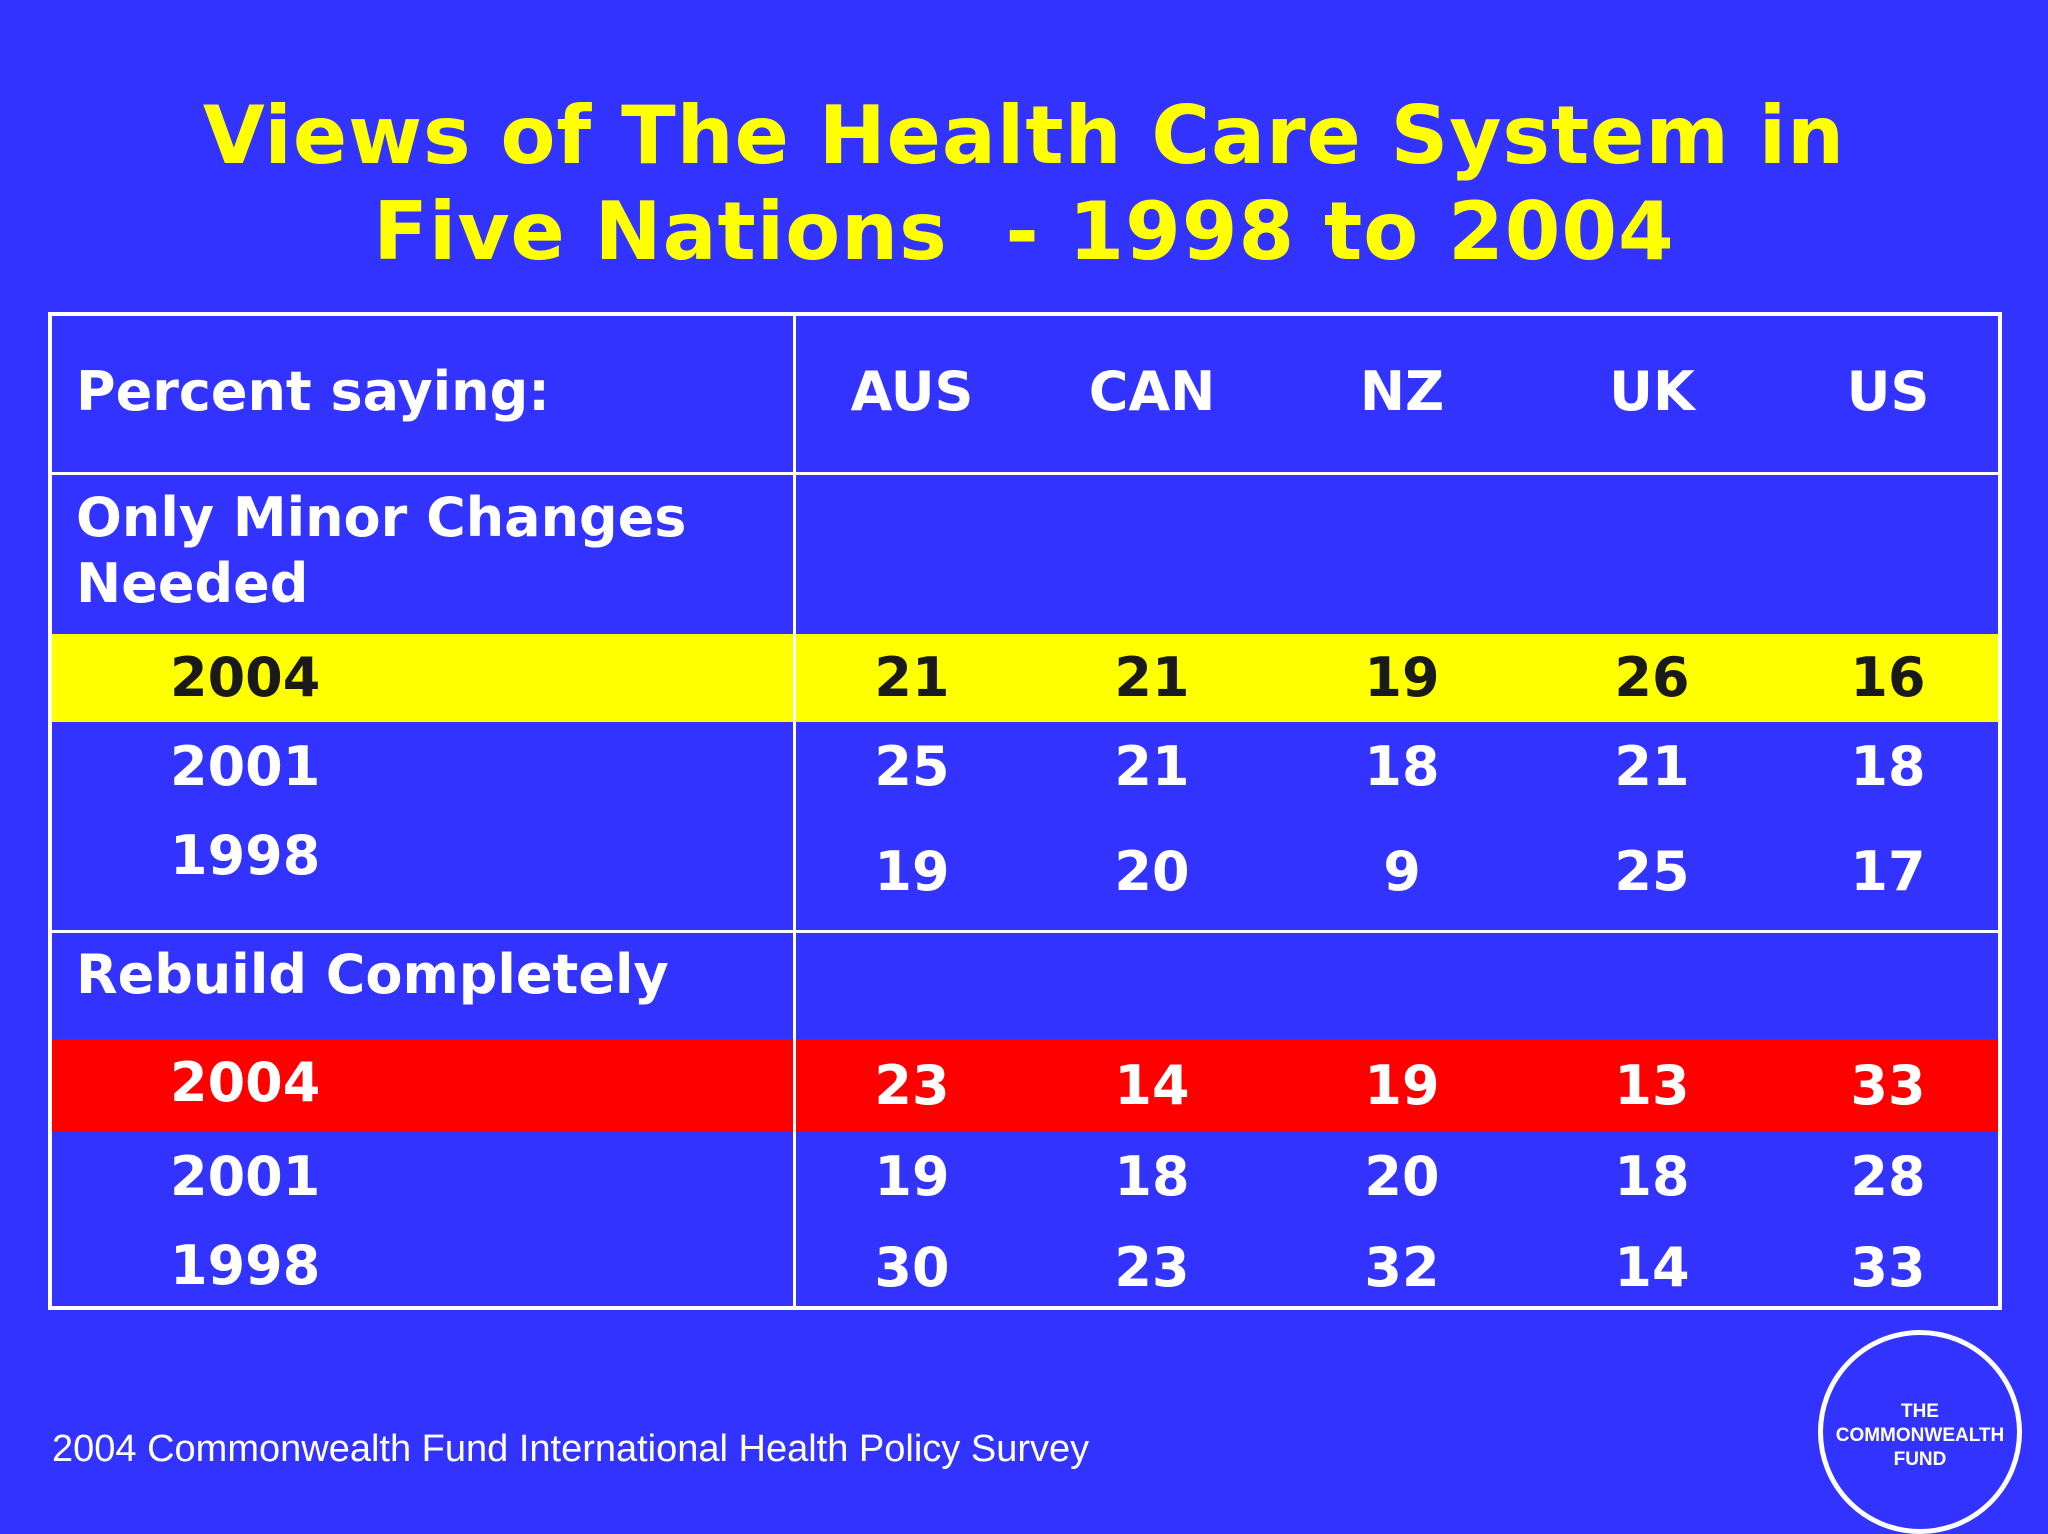  Describe the element at coordinates (313, 391) in the screenshot. I see `header-label: Percent saying:` at that location.